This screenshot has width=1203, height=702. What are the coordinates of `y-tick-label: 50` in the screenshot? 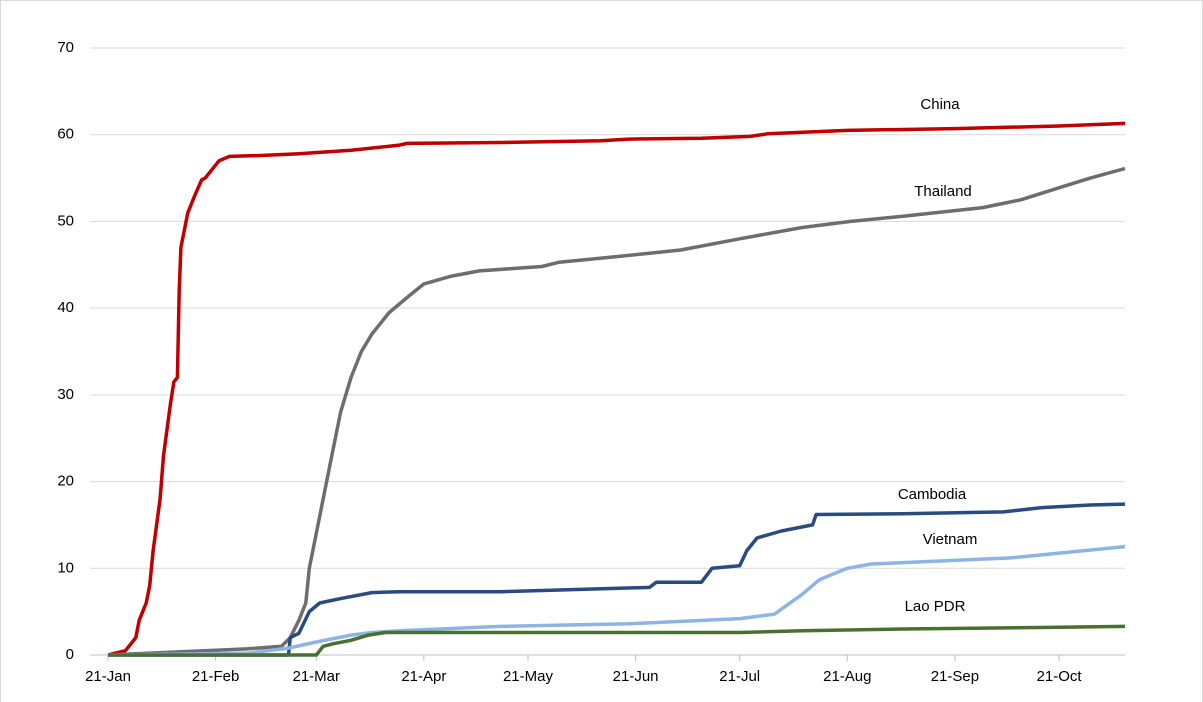 It's located at (65, 220).